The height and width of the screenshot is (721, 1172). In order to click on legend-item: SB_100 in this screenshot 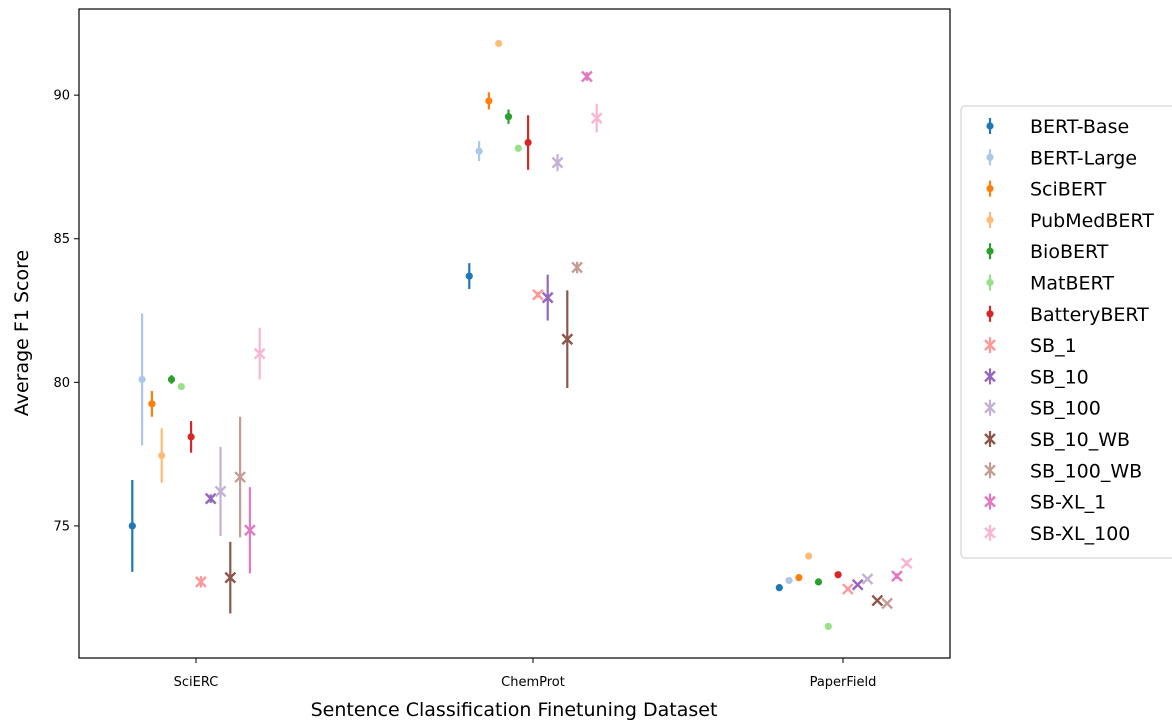, I will do `click(1042, 409)`.